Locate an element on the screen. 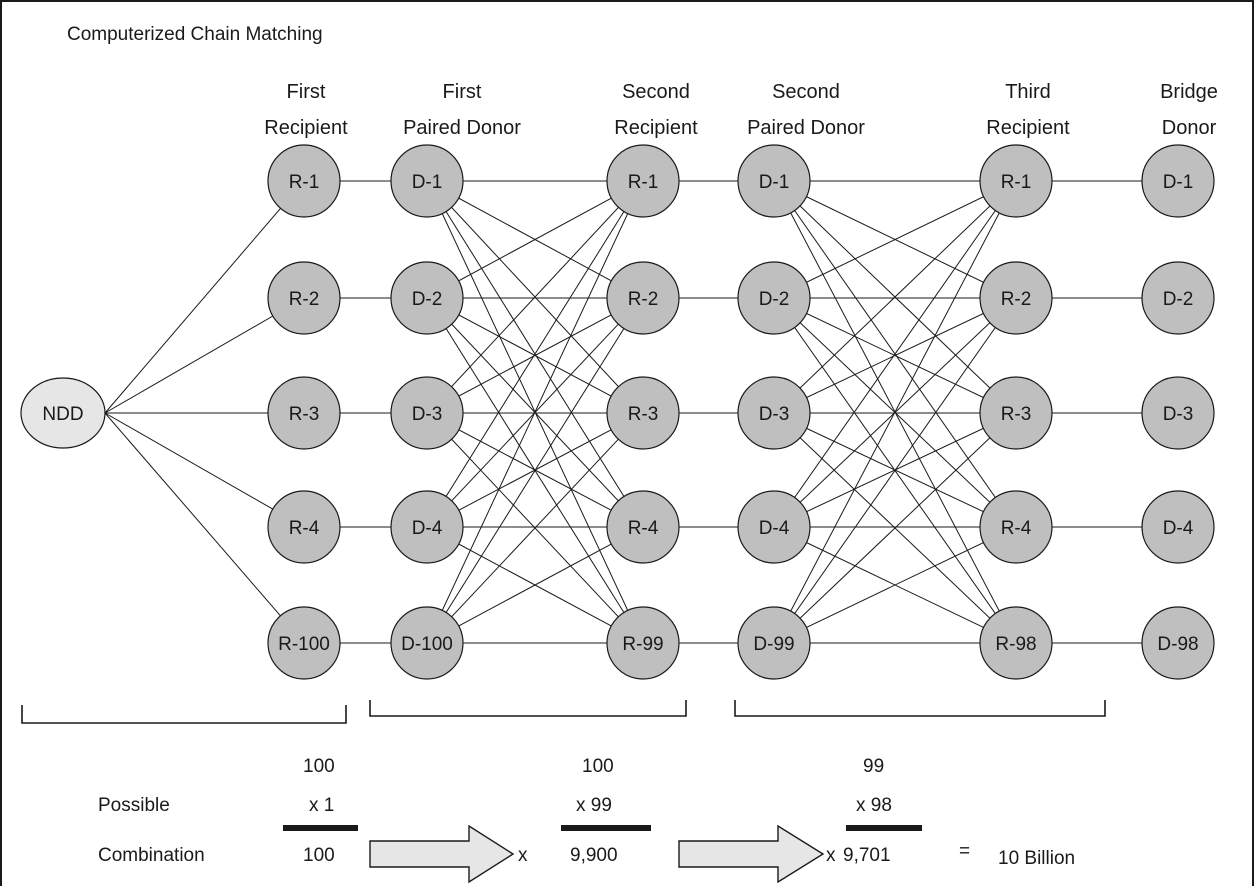  ndd-label: NDD is located at coordinates (62, 414).